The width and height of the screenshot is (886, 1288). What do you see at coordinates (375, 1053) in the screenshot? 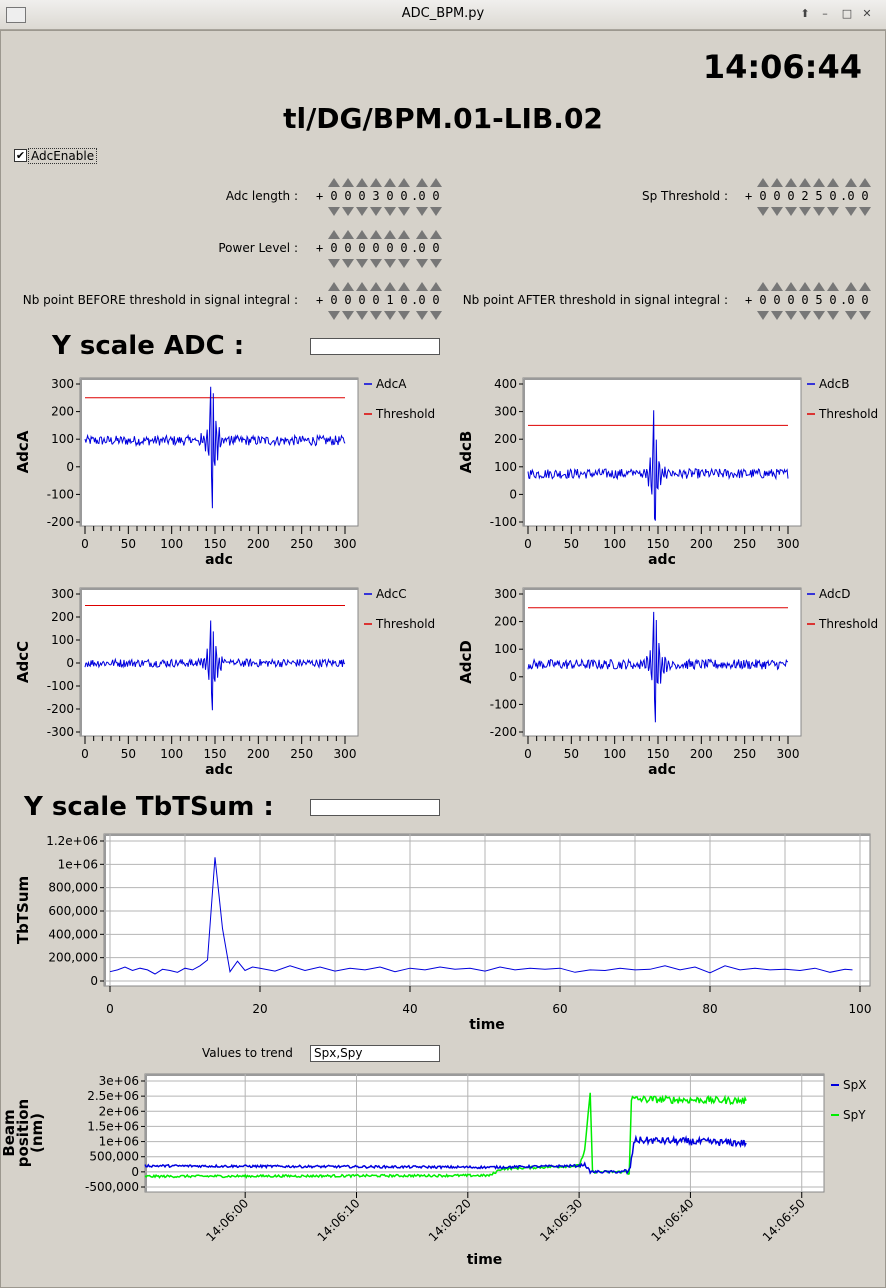
I see `trend-input: Spx,Spy` at bounding box center [375, 1053].